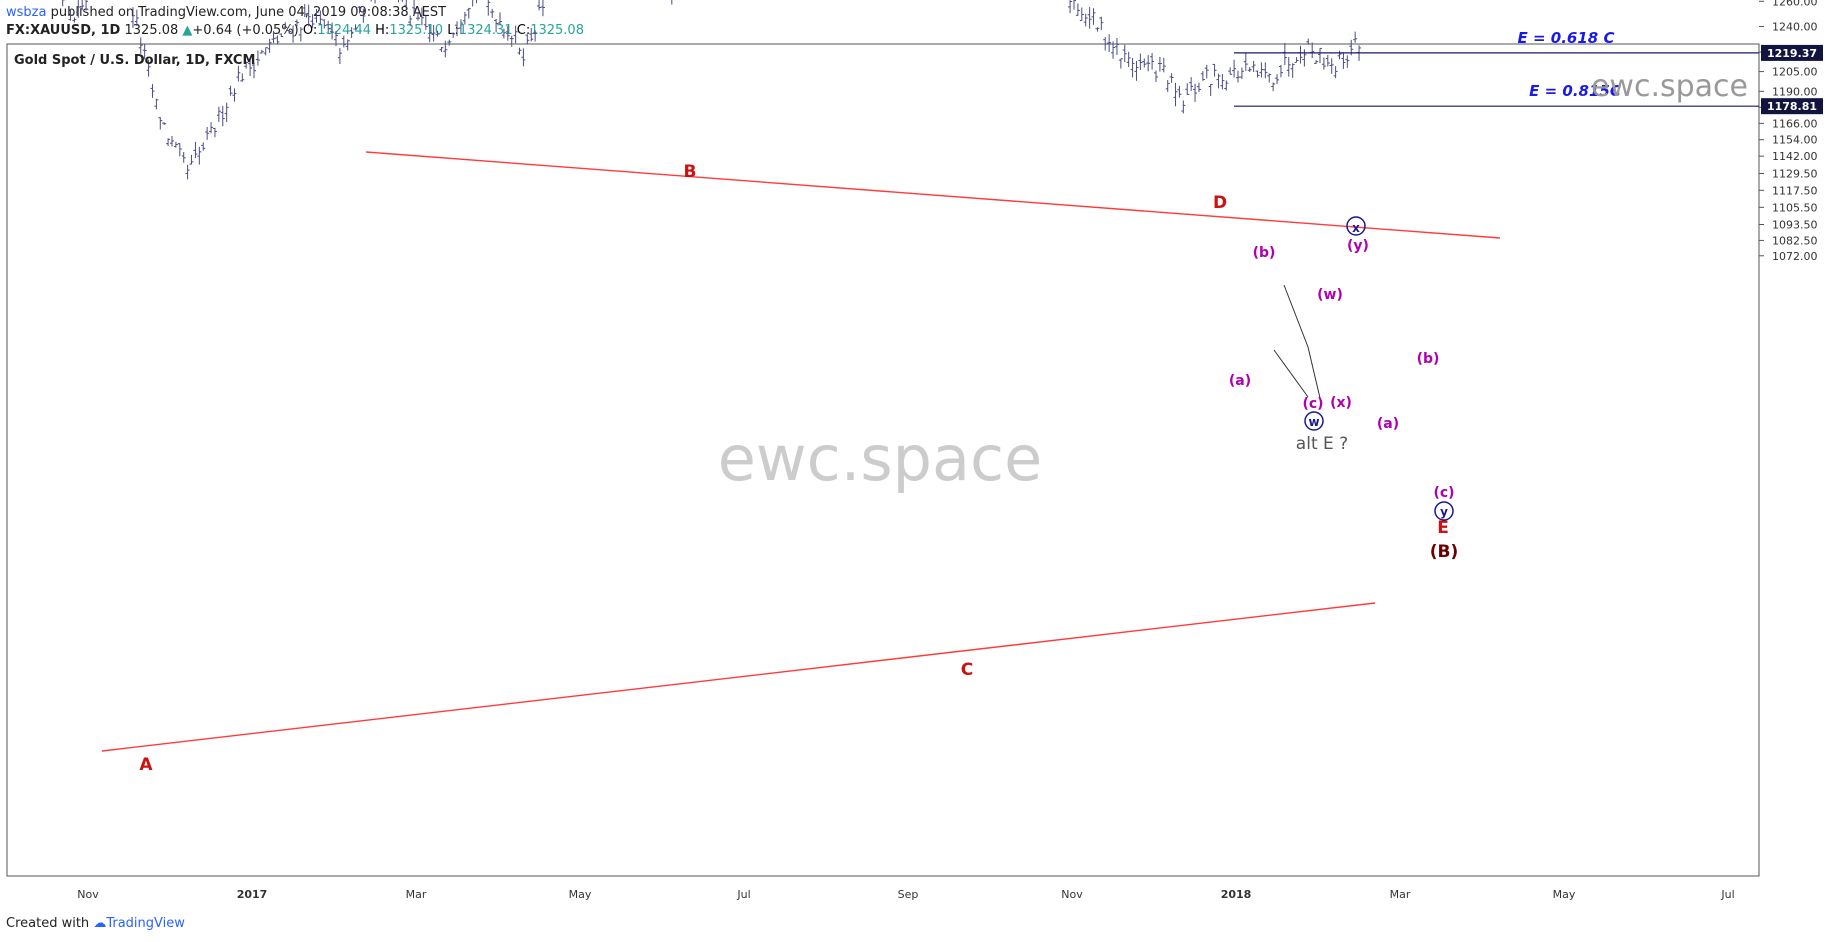  I want to click on up-arrow-icon: ▲, so click(187, 30).